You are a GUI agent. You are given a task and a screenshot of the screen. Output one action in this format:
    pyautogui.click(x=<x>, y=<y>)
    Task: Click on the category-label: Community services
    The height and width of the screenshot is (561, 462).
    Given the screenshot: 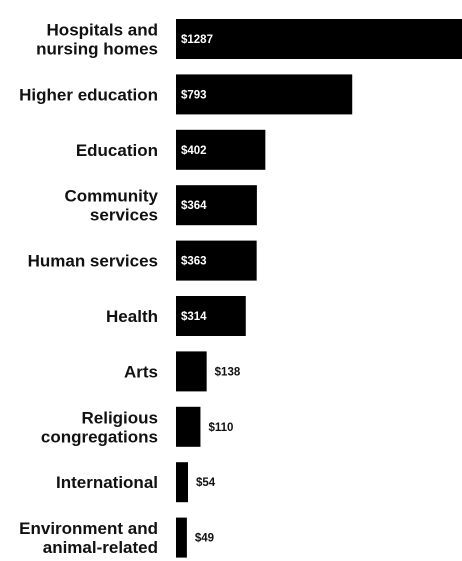 What is the action you would take?
    pyautogui.click(x=112, y=206)
    